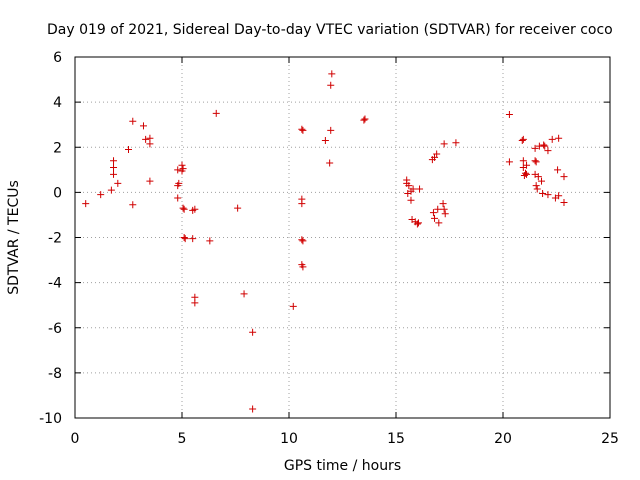 The width and height of the screenshot is (640, 480). What do you see at coordinates (57, 193) in the screenshot?
I see `y-tick-label: 0` at bounding box center [57, 193].